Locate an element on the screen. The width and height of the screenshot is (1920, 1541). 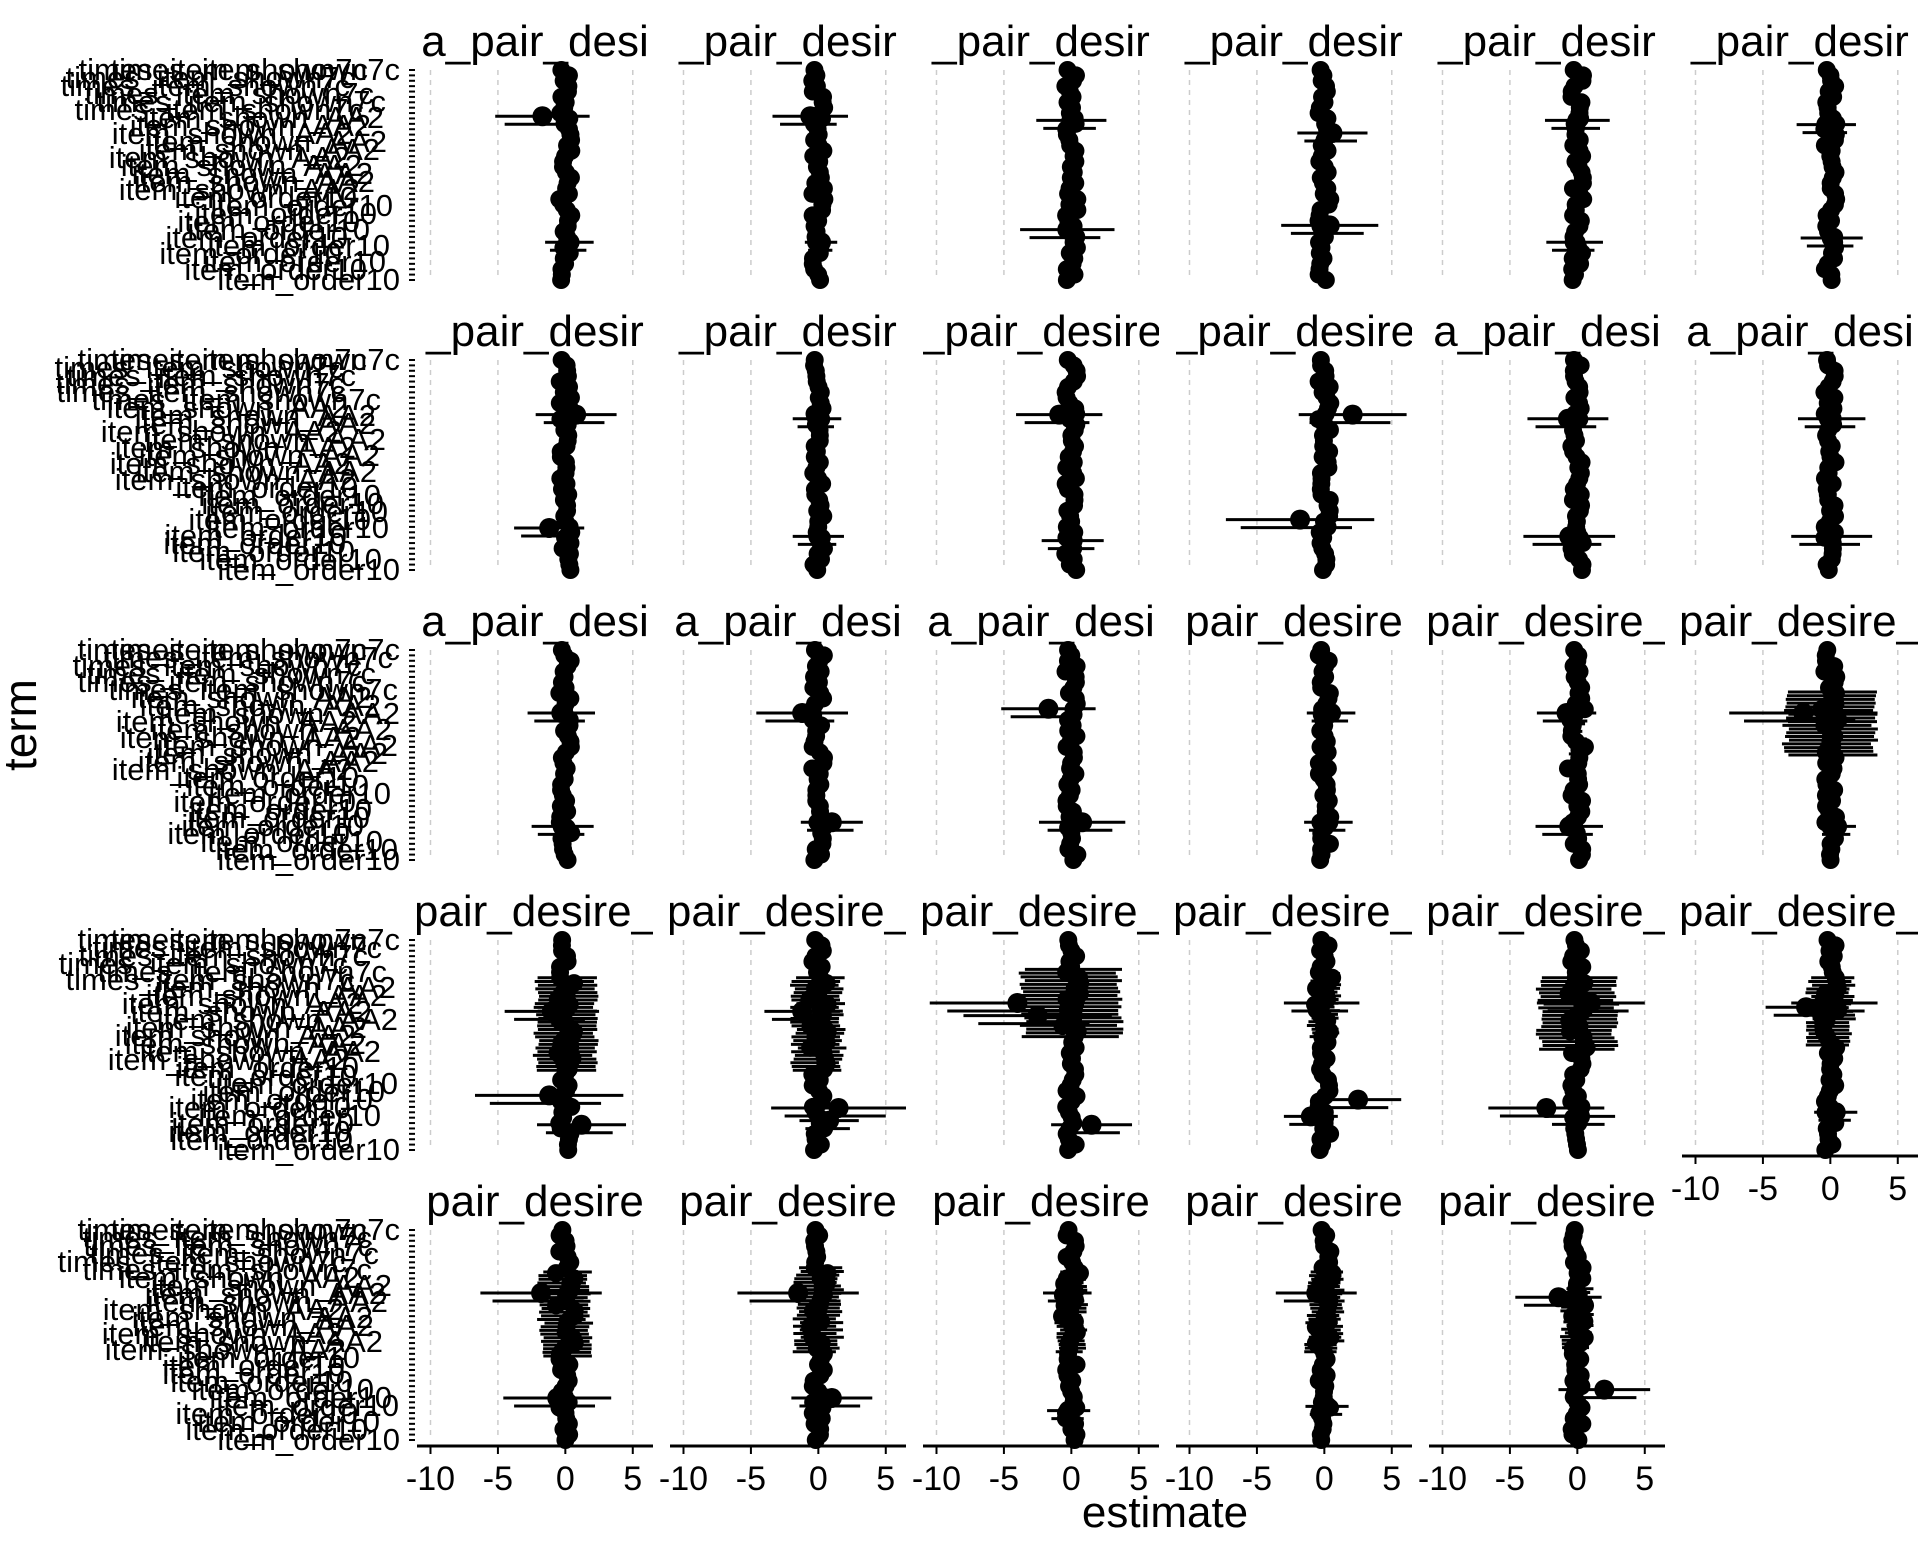
facet-title: a_pair_desi is located at coordinates (1800, 331).